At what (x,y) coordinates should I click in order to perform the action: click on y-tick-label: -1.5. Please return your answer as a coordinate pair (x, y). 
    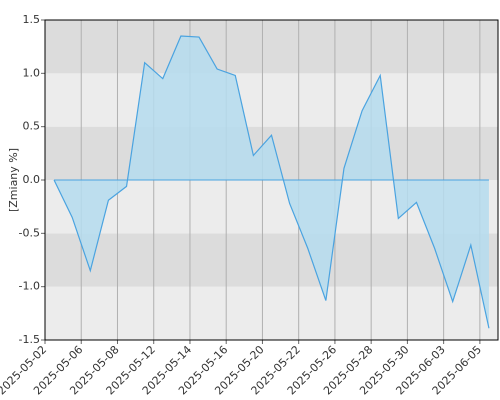
    Looking at the image, I should click on (29, 339).